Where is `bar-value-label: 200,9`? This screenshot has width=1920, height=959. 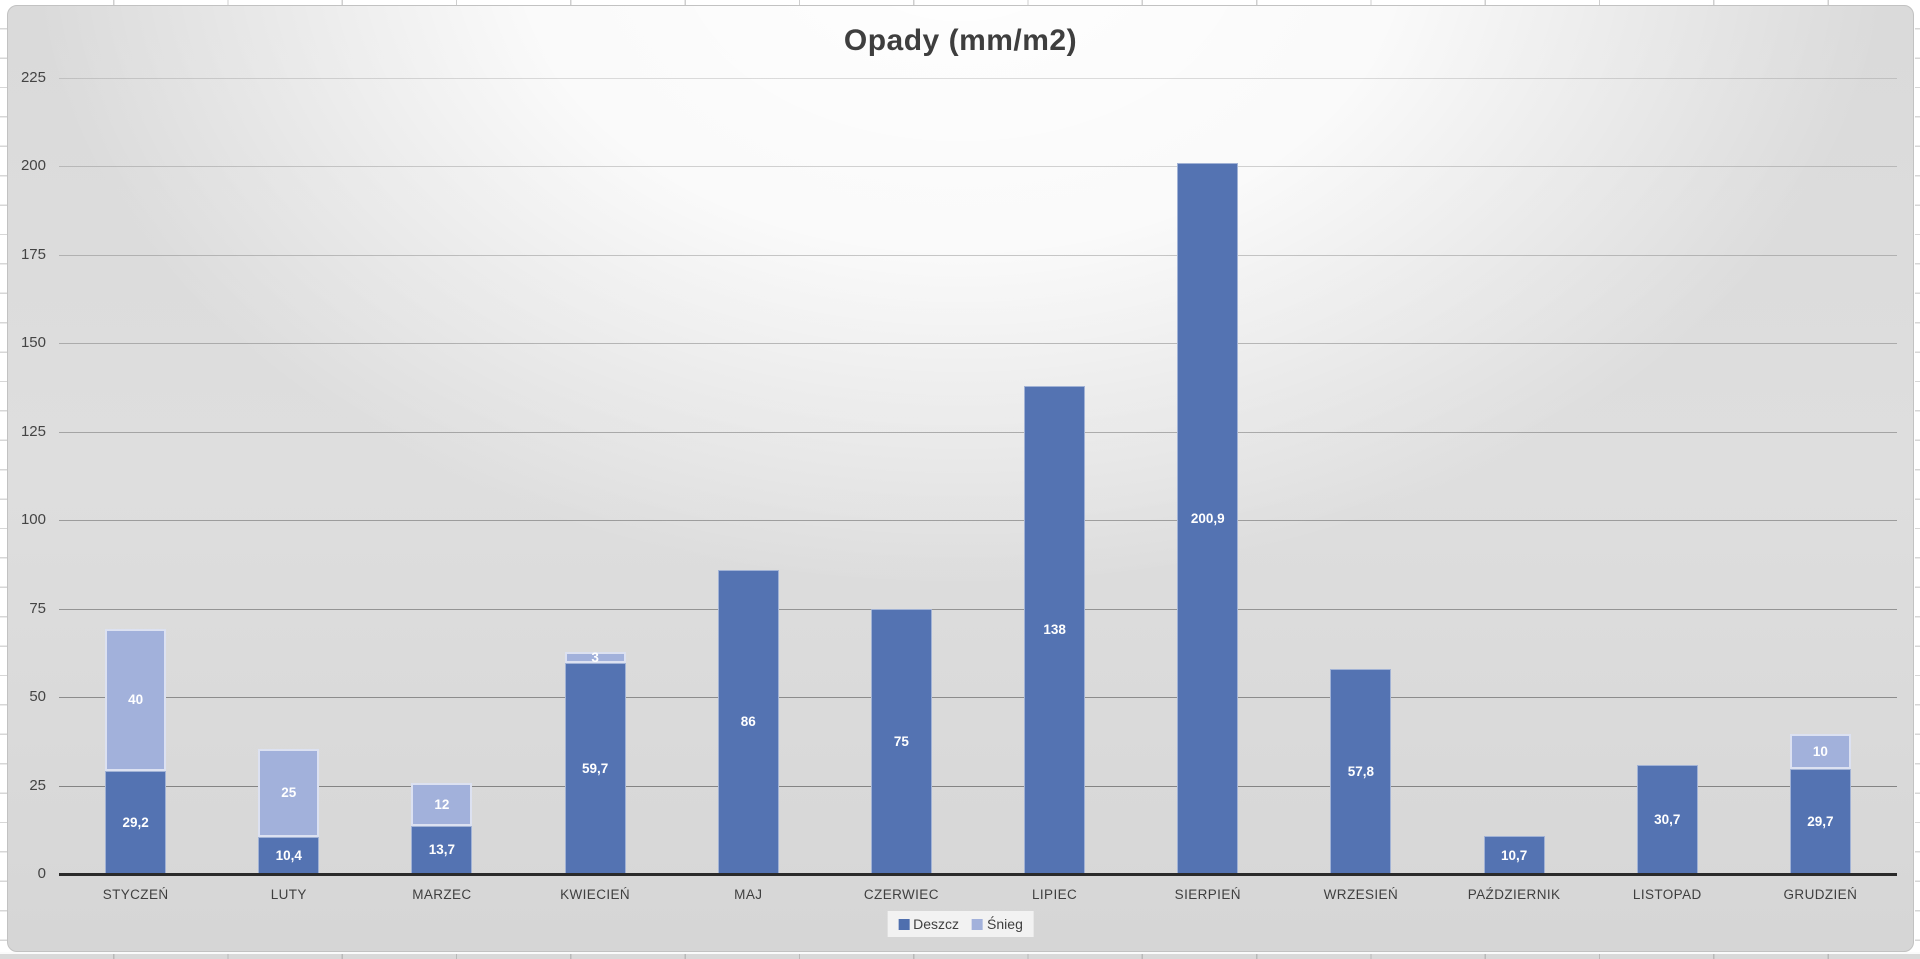
bar-value-label: 200,9 is located at coordinates (1207, 518).